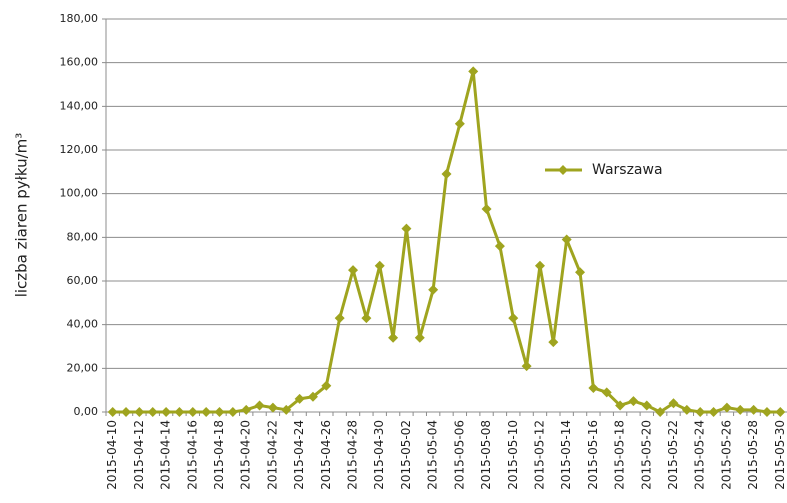  I want to click on y-axis-label: liczba ziaren pyłku/m³, so click(22, 215).